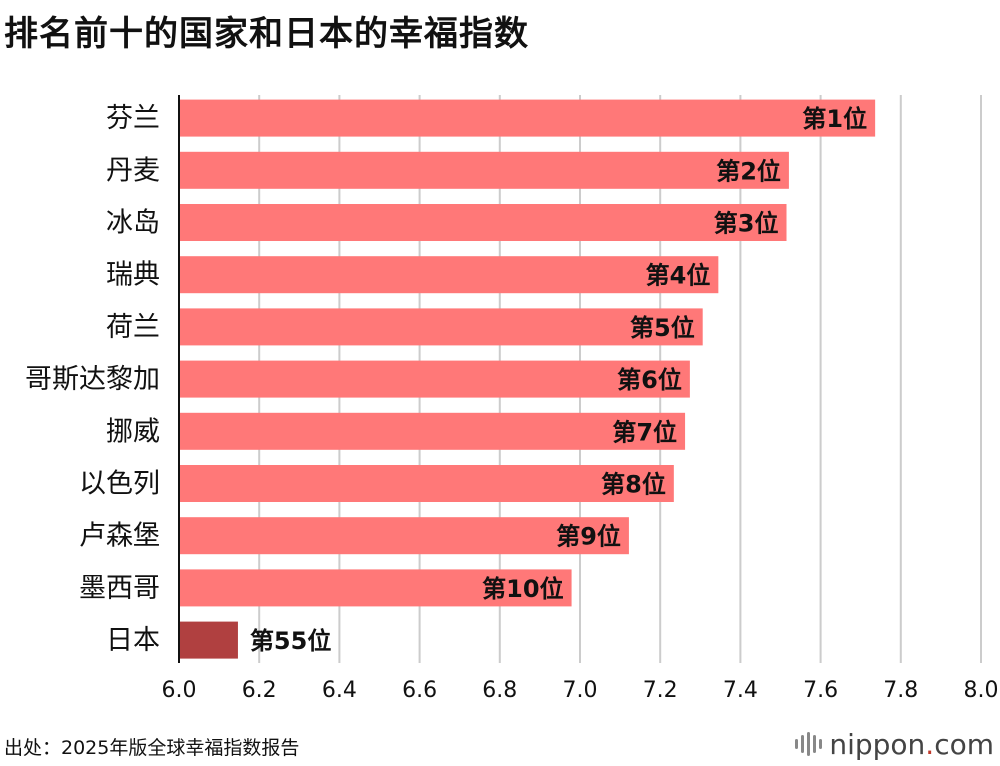 The height and width of the screenshot is (766, 1000). Describe the element at coordinates (133, 118) in the screenshot. I see `category-label: 芬兰` at that location.